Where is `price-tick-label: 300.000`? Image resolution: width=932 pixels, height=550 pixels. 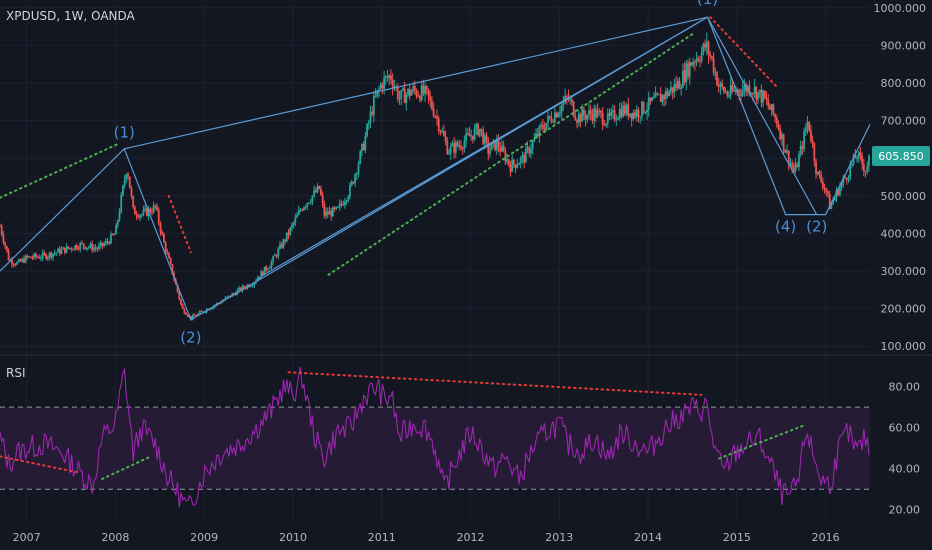 price-tick-label: 300.000 is located at coordinates (904, 271).